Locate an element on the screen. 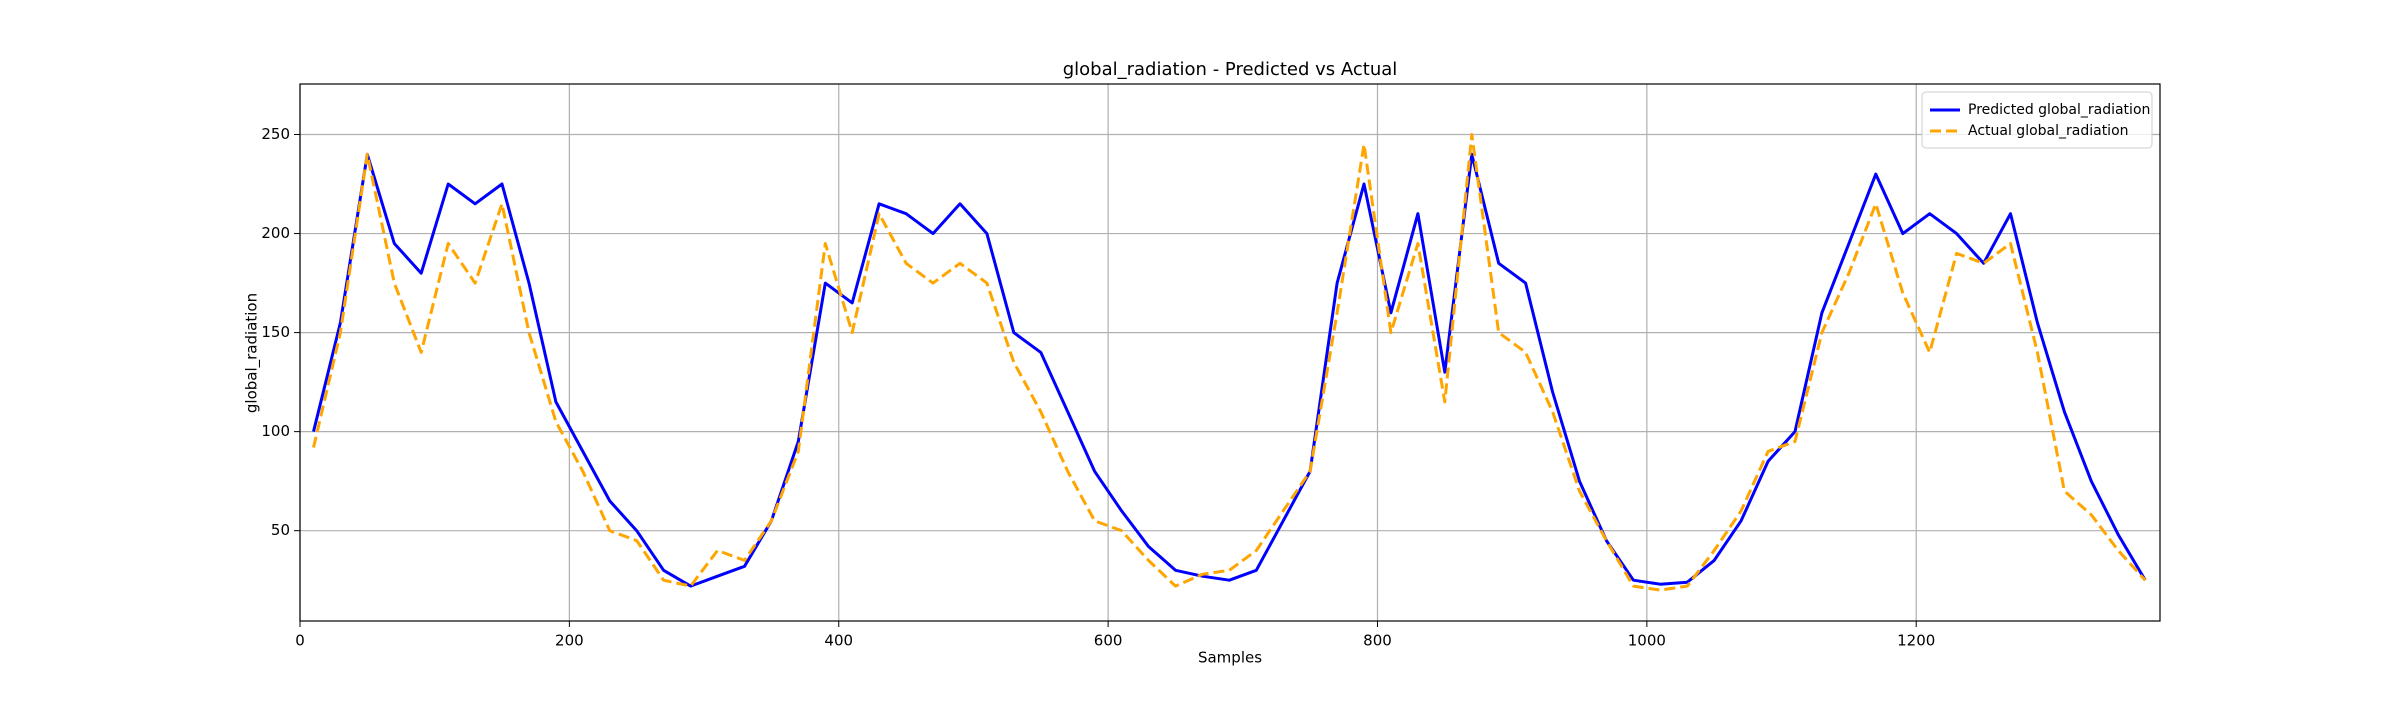 Image resolution: width=2400 pixels, height=704 pixels. x-tick-label: 800 is located at coordinates (1377, 641).